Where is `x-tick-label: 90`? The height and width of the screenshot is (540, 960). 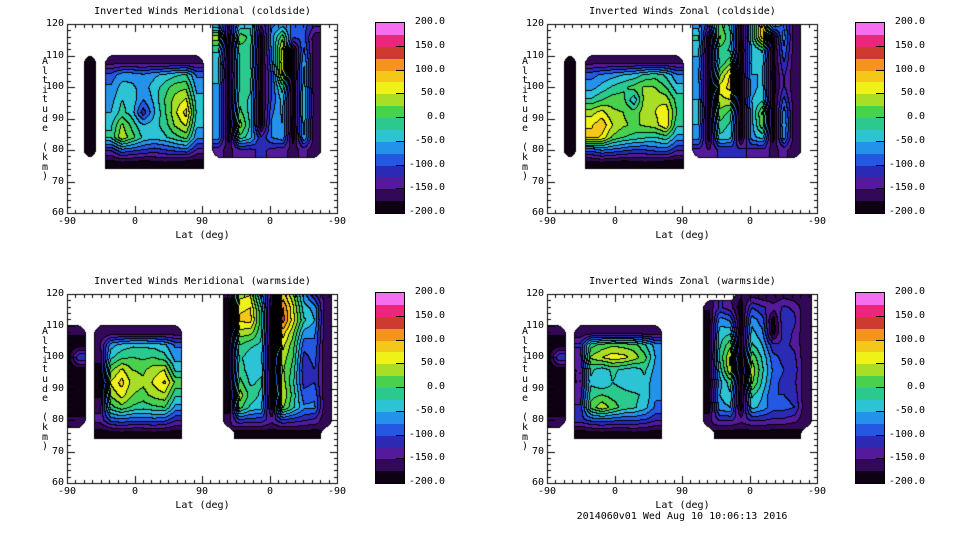 x-tick-label: 90 is located at coordinates (682, 491).